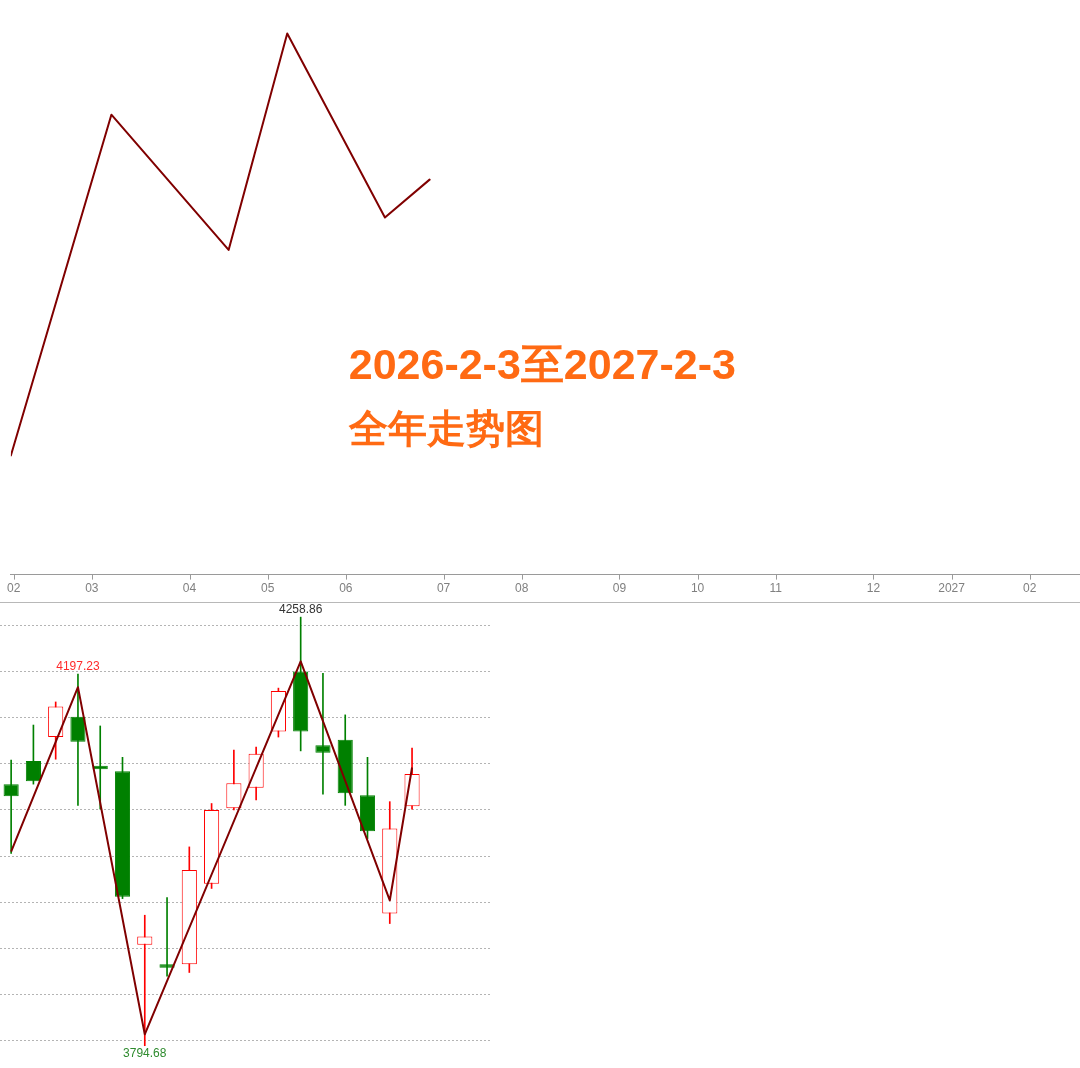  What do you see at coordinates (522, 588) in the screenshot?
I see `x-tick-label: 08` at bounding box center [522, 588].